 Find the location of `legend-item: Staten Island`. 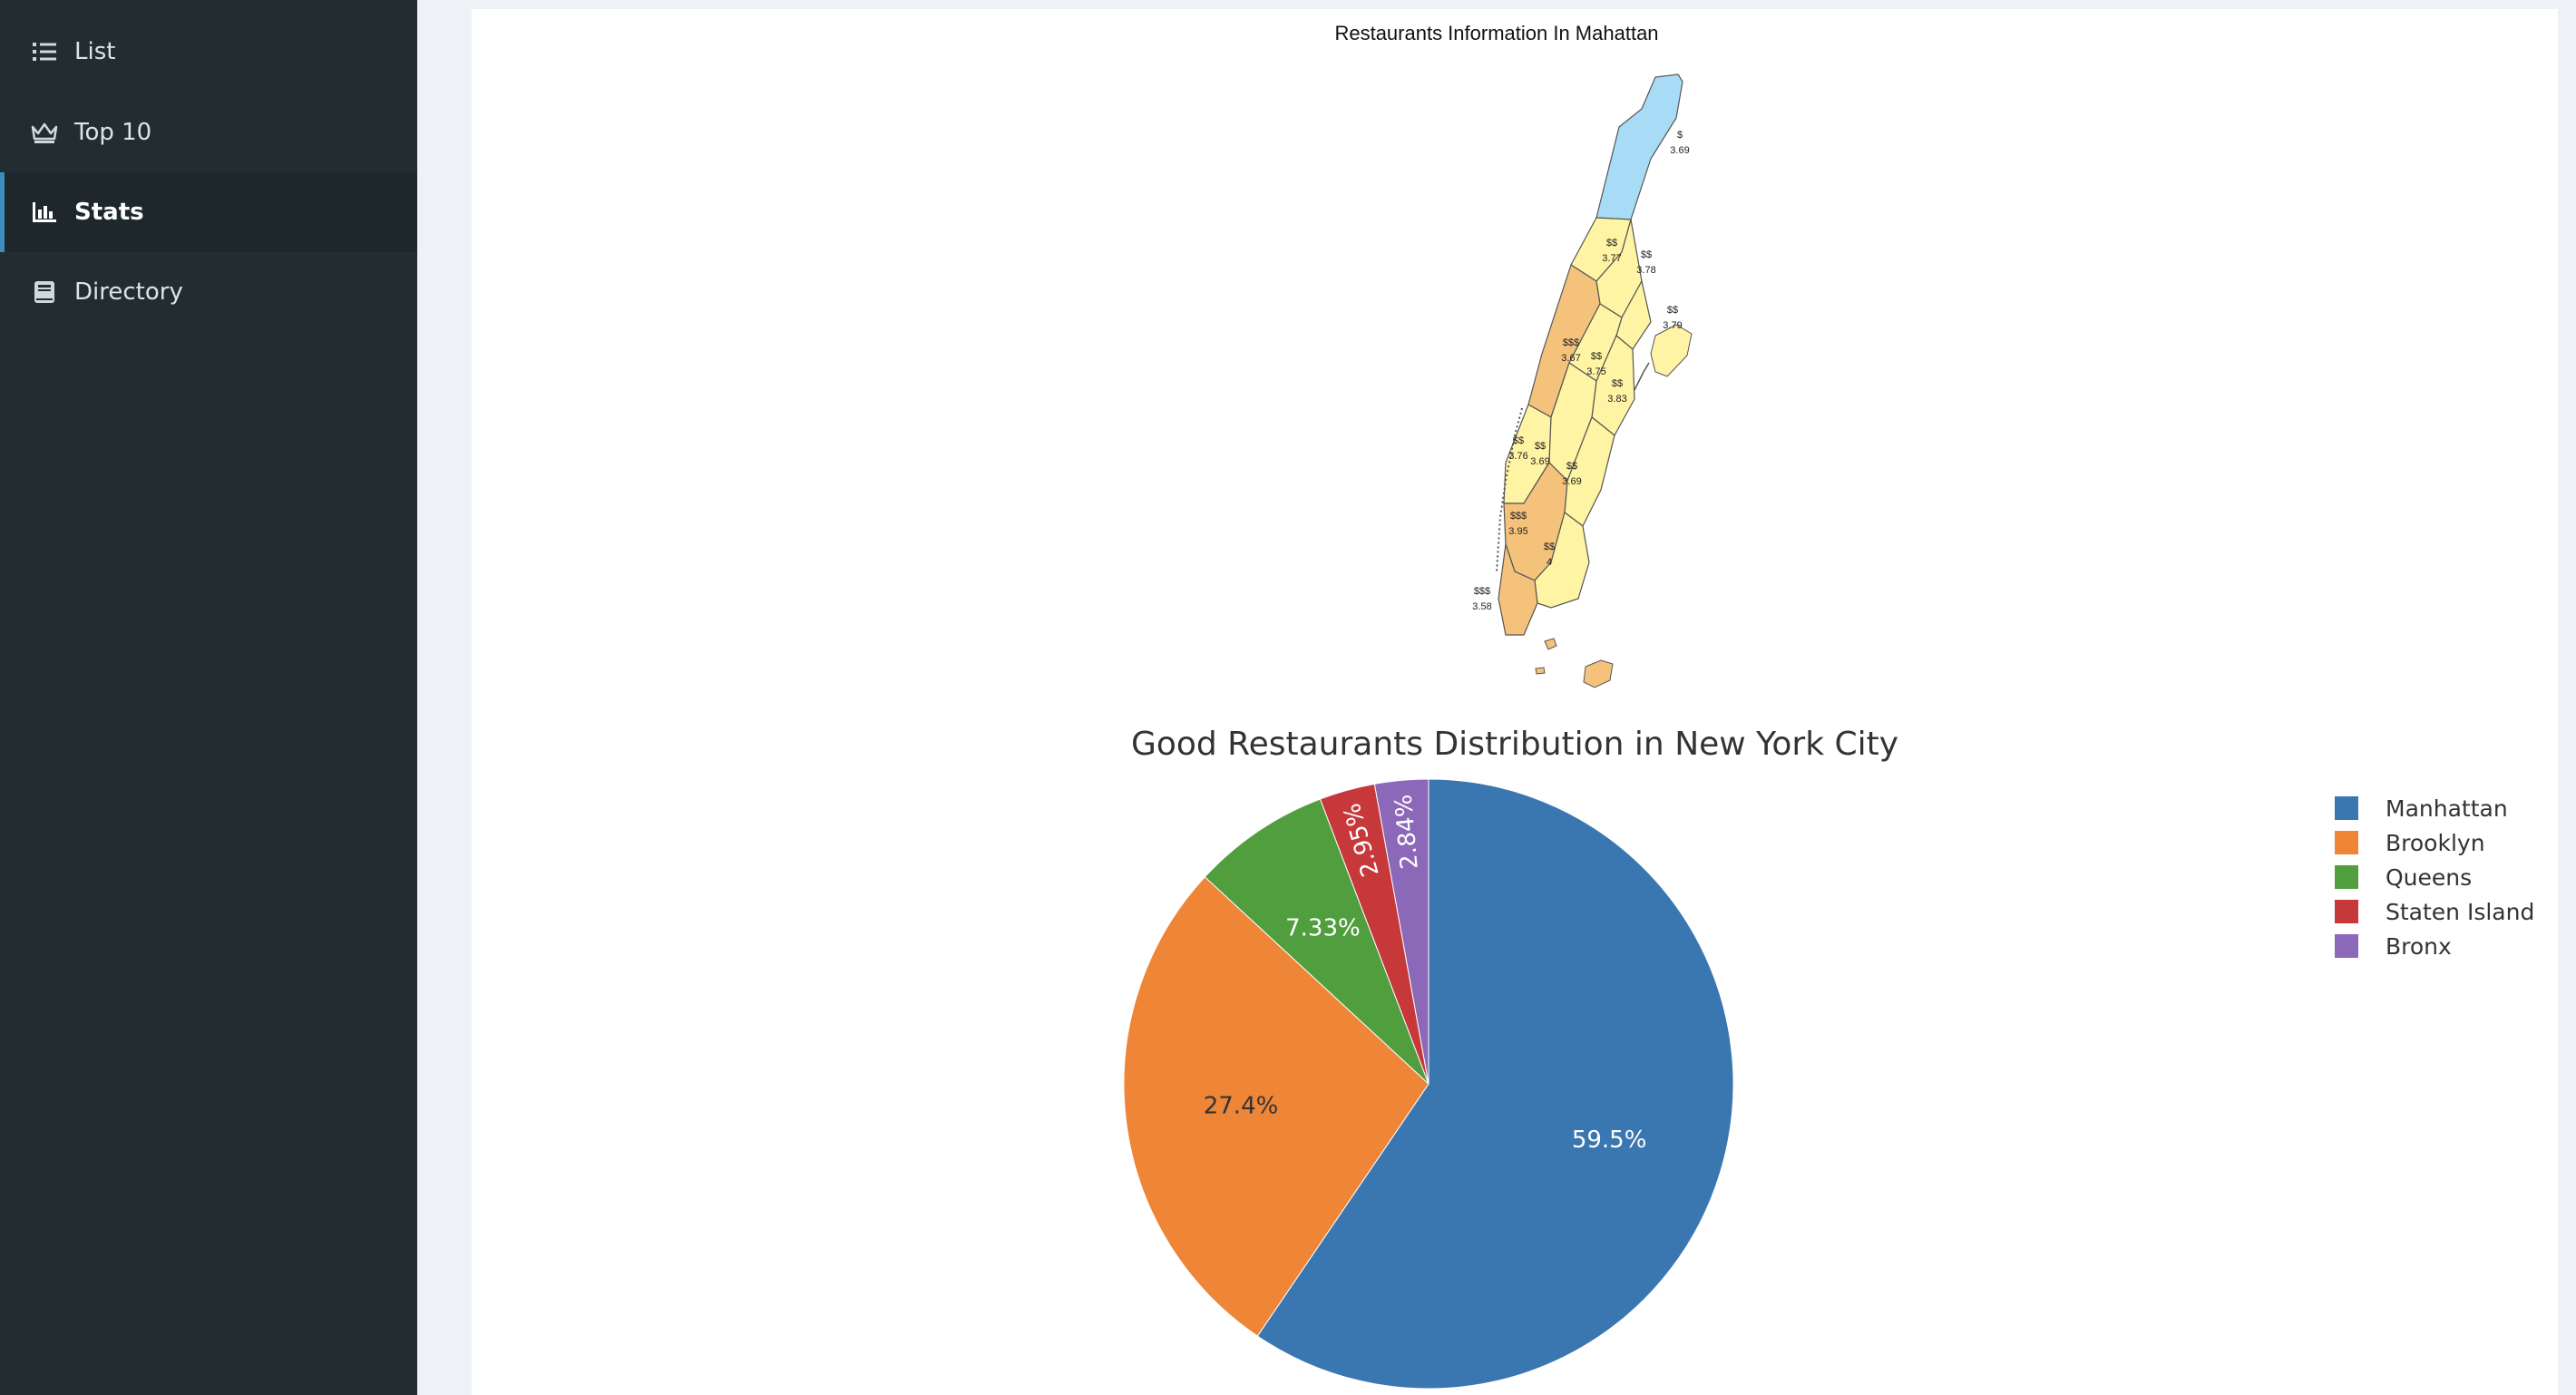

legend-item: Staten Island is located at coordinates (2434, 912).